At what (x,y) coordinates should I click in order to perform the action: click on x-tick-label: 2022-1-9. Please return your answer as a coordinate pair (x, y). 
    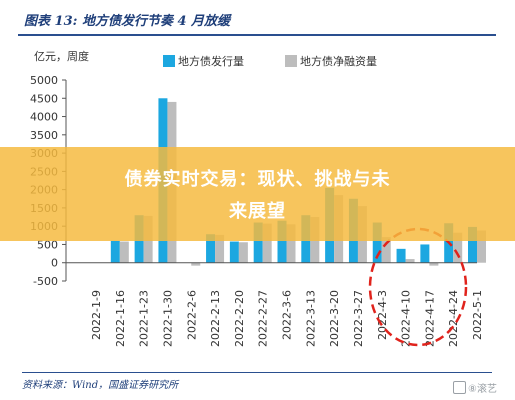
    Looking at the image, I should click on (96, 315).